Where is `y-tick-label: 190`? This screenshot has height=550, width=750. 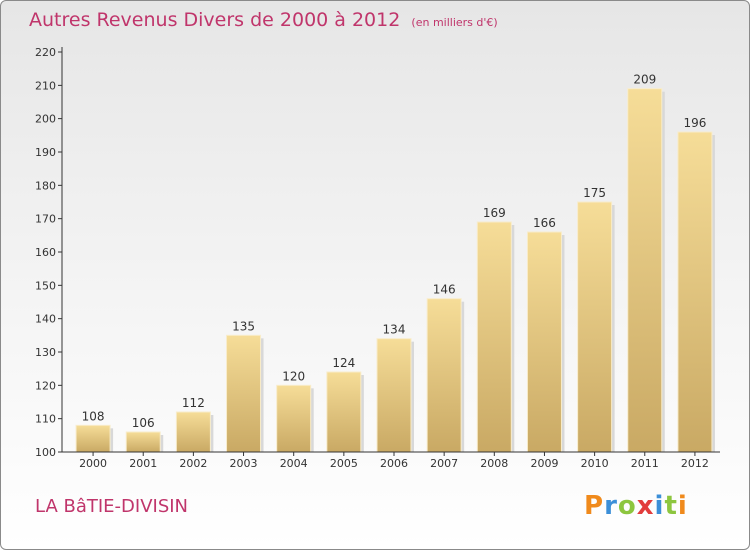
y-tick-label: 190 is located at coordinates (45, 152).